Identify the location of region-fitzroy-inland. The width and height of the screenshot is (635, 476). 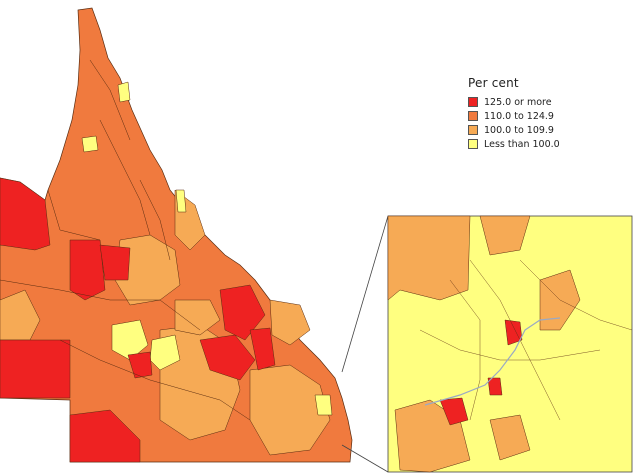
(197, 317).